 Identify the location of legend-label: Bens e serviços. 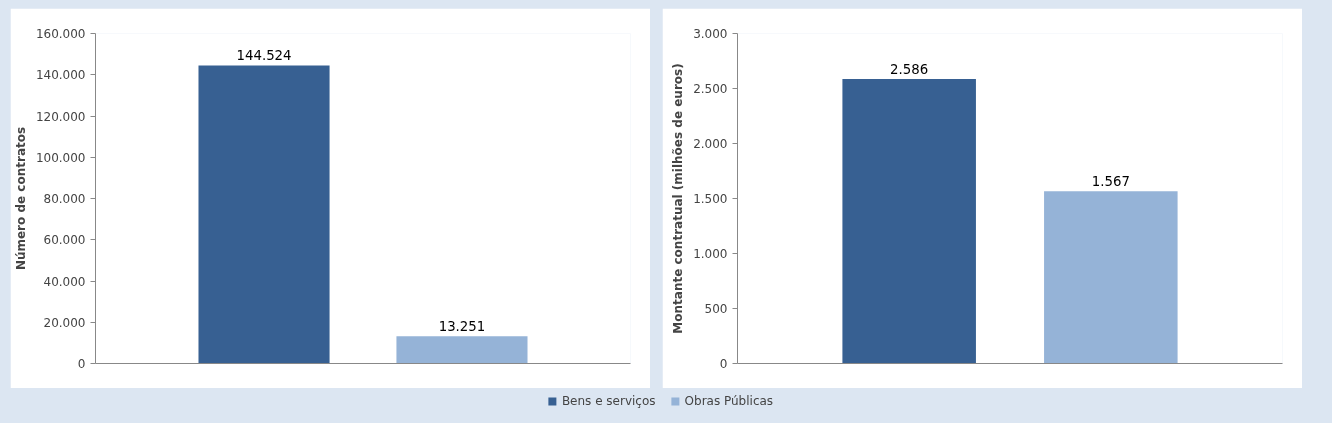
(608, 401).